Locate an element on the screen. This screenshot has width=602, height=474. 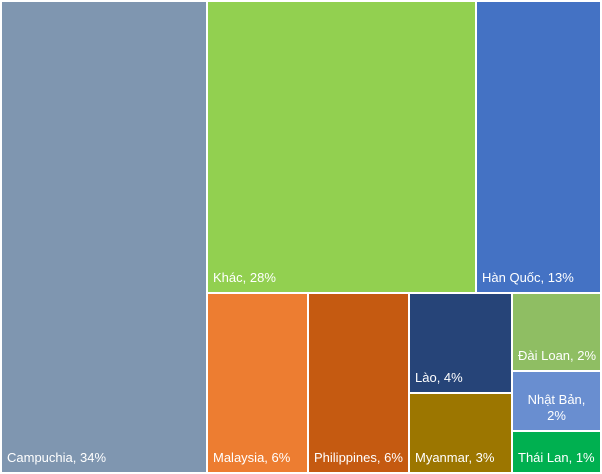
treemap-rect-nhat-ban is located at coordinates (556, 401).